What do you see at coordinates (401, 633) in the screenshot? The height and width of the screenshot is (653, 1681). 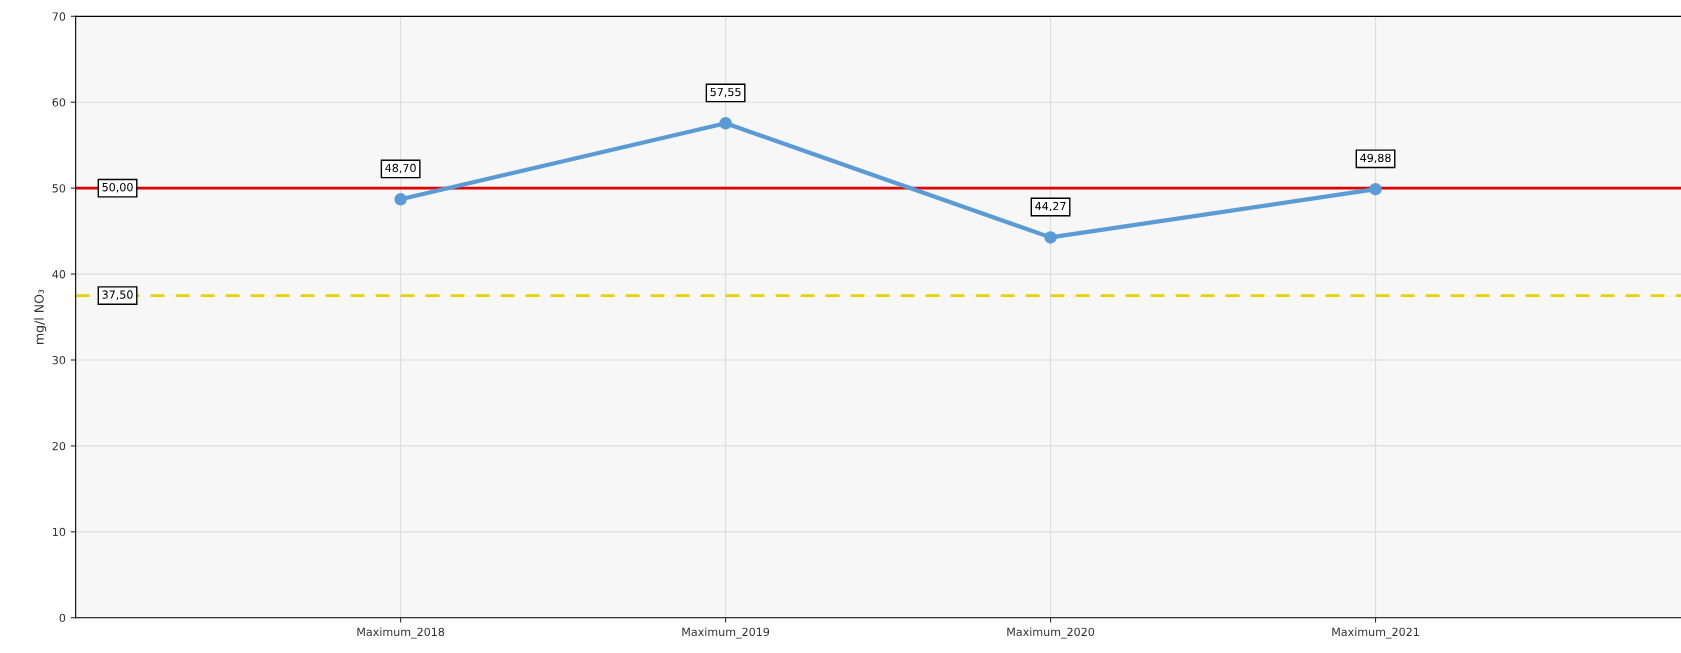 I see `x-tick-label: Maximum_2018` at bounding box center [401, 633].